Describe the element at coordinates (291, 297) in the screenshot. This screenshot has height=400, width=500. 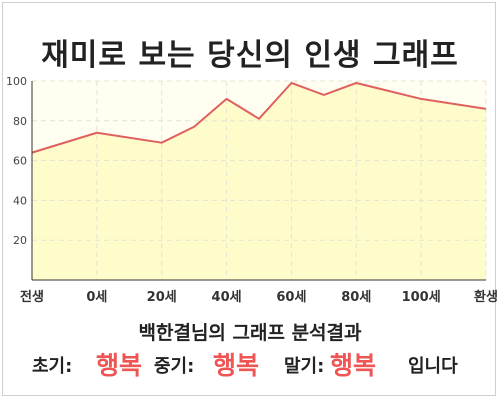
I see `x-tick-label-4: 60세` at that location.